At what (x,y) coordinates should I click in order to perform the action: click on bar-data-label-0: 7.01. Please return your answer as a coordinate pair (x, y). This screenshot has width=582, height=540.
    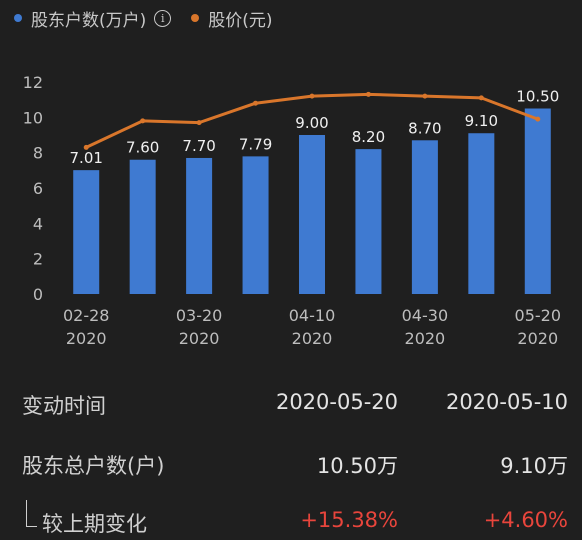
    Looking at the image, I should click on (86, 158).